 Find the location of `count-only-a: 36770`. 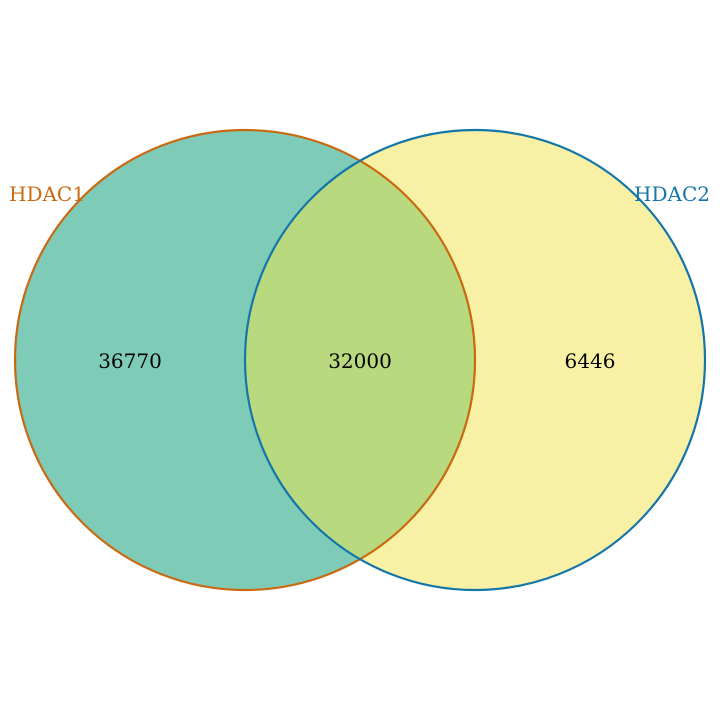

count-only-a: 36770 is located at coordinates (130, 361).